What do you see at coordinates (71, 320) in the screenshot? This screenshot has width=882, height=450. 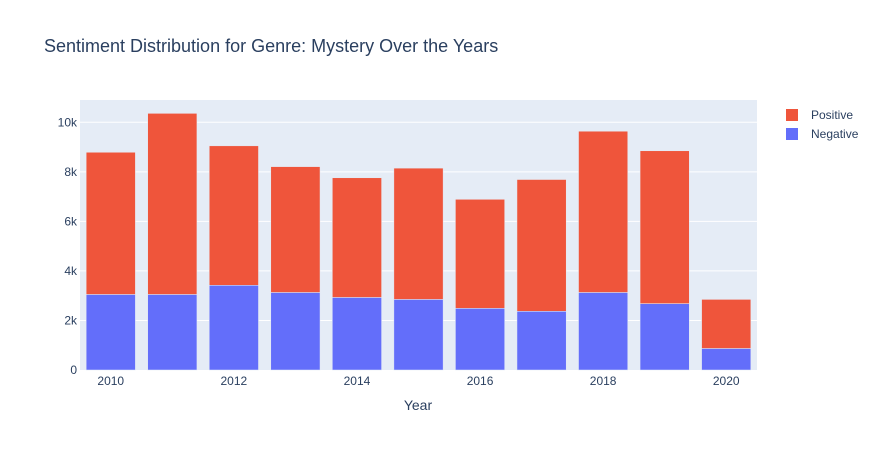 I see `y-tick-label: 2k` at bounding box center [71, 320].